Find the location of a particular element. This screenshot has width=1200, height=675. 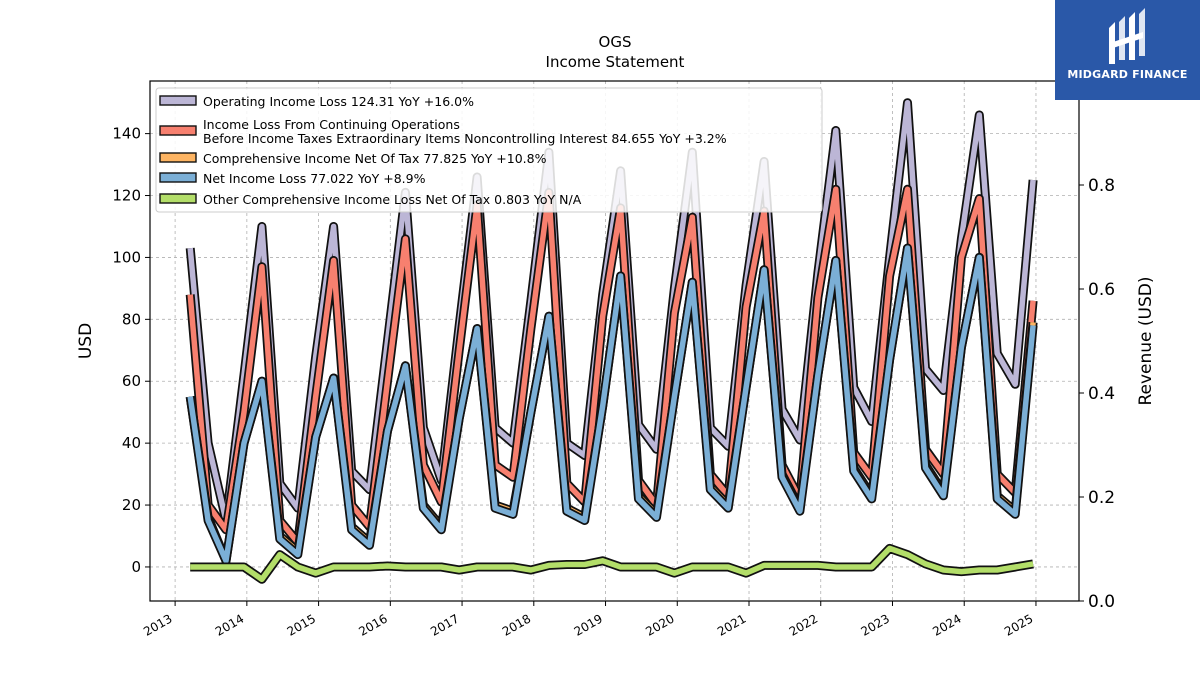

y-tick-label: 0 is located at coordinates (136, 567).